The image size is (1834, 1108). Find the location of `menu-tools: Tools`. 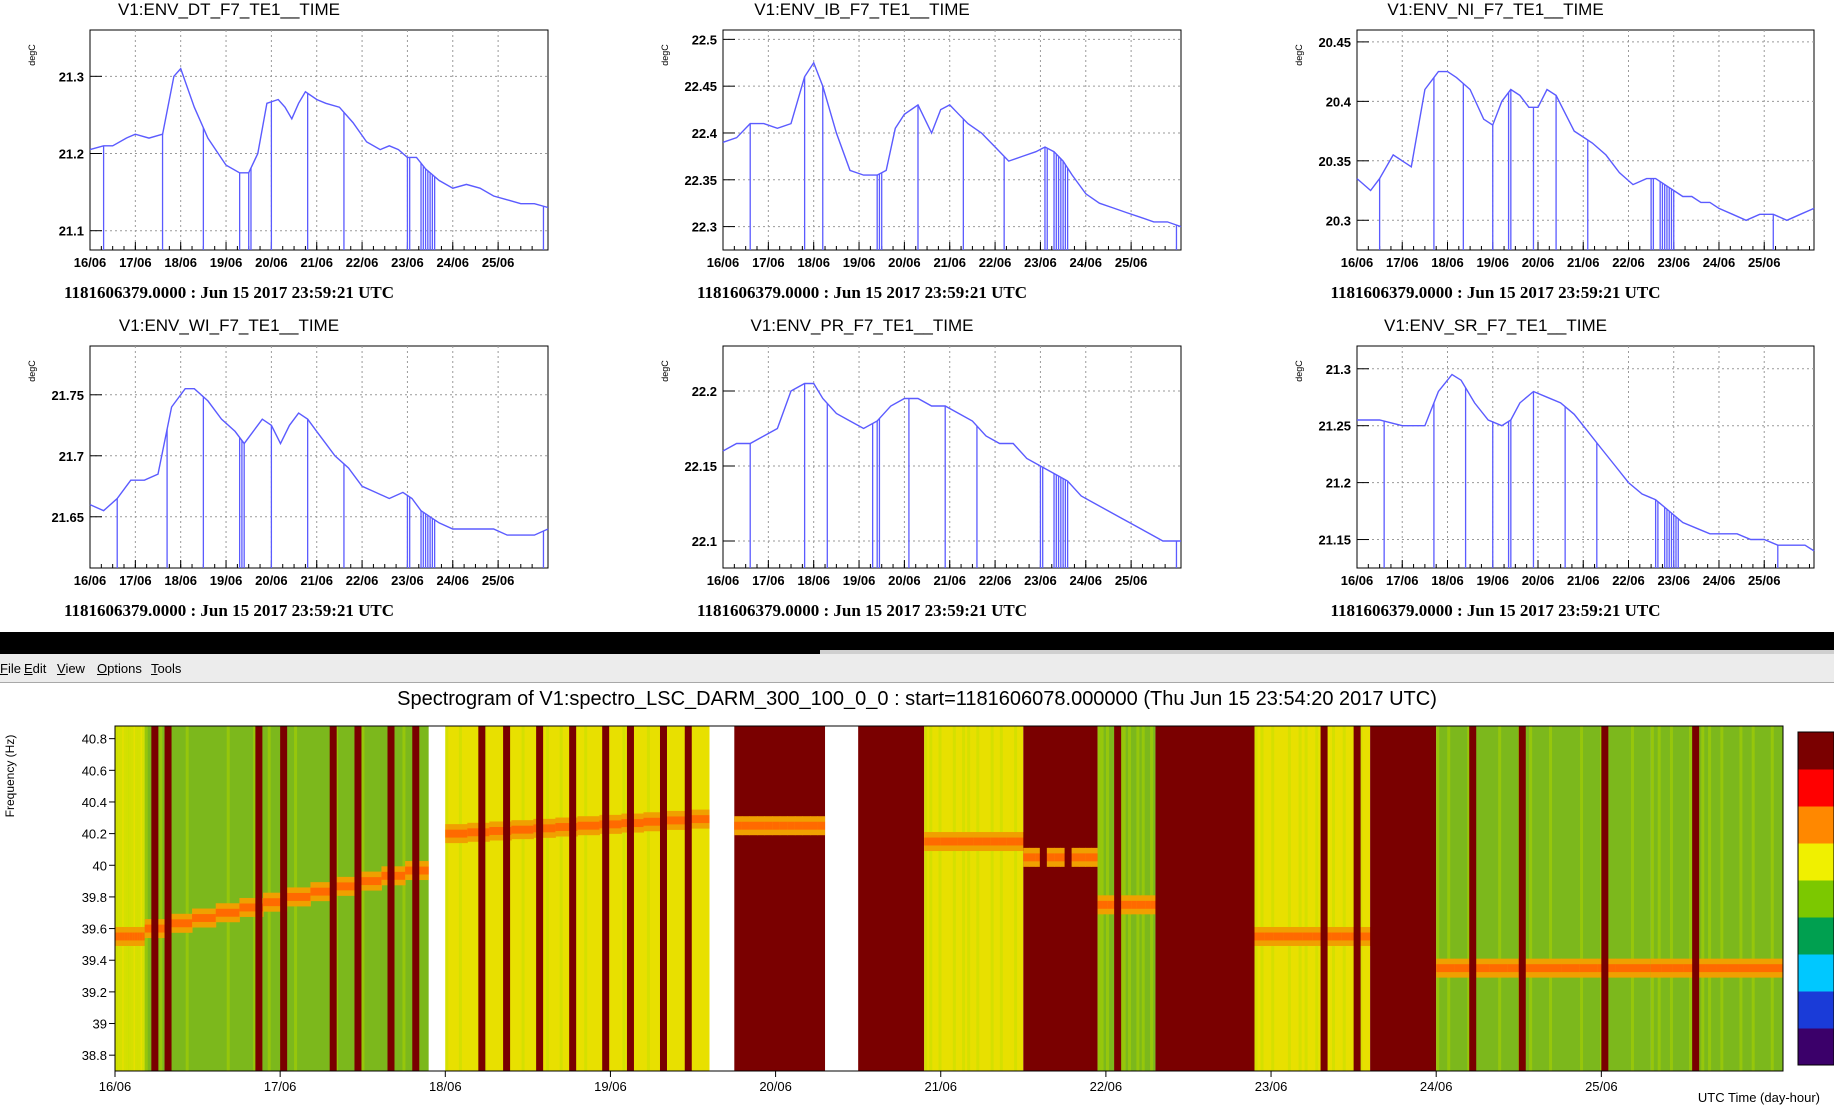

menu-tools: Tools is located at coordinates (166, 668).